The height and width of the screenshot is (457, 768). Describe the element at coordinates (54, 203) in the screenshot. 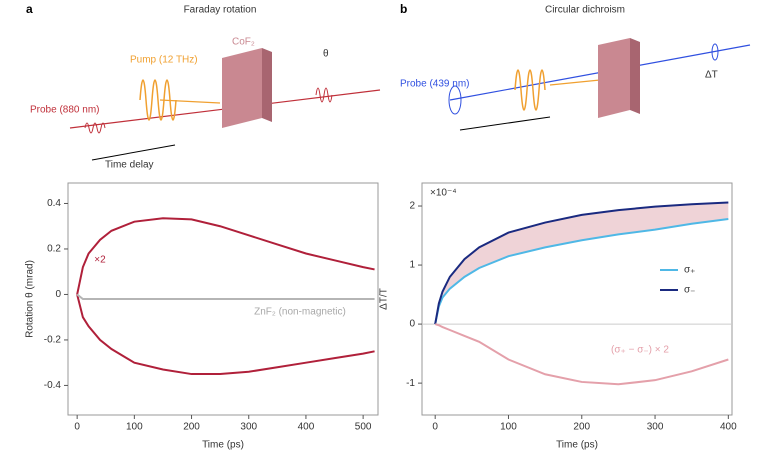

I see `y-tick-label: 0.4` at that location.